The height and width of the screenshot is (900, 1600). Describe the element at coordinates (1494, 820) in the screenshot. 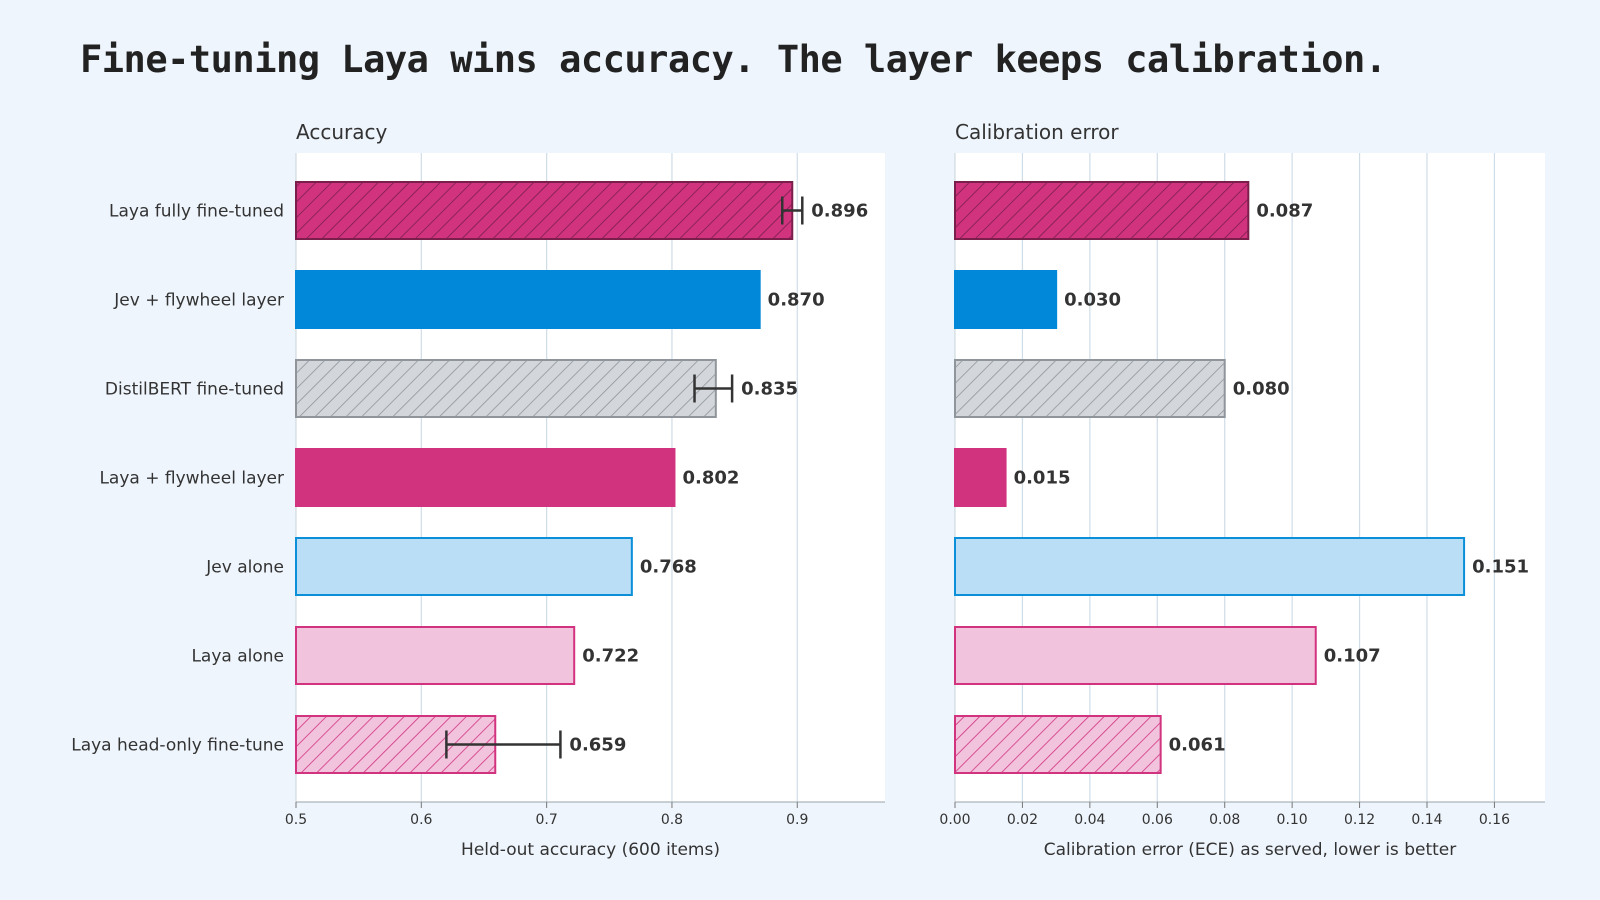

I see `x-tick-label: 0.16` at that location.